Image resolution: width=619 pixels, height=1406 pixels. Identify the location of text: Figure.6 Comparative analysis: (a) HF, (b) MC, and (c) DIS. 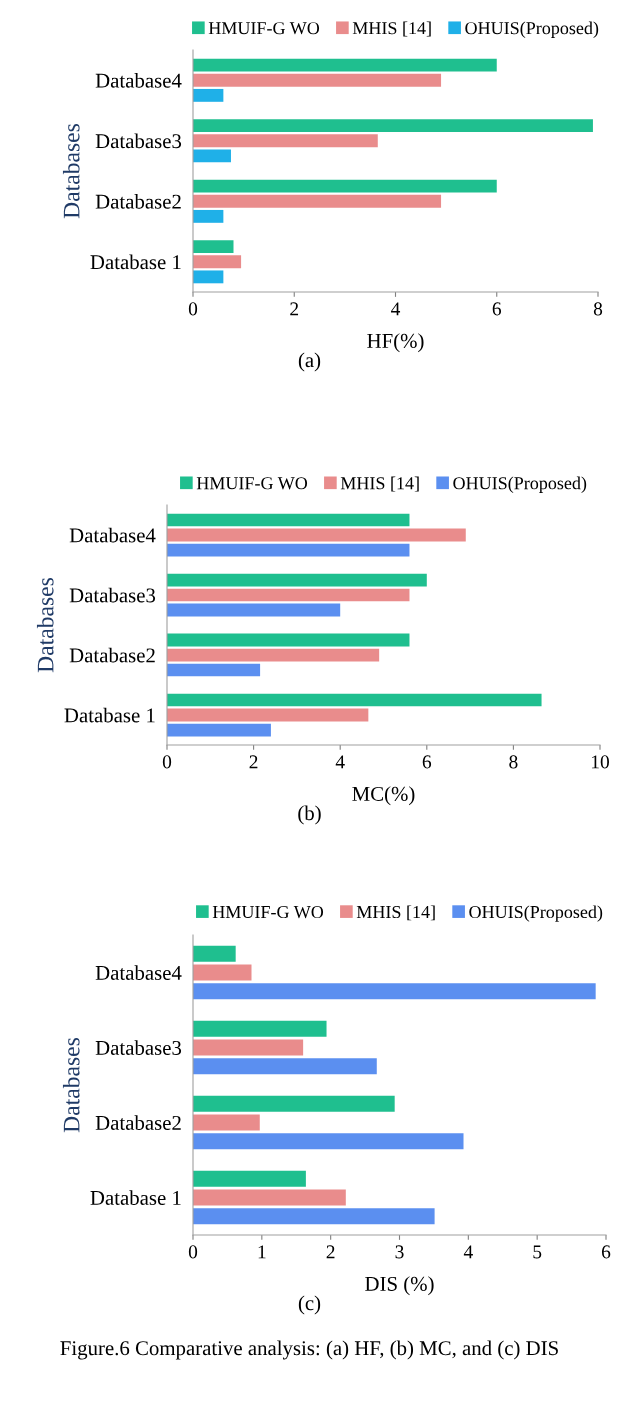
(309, 1350).